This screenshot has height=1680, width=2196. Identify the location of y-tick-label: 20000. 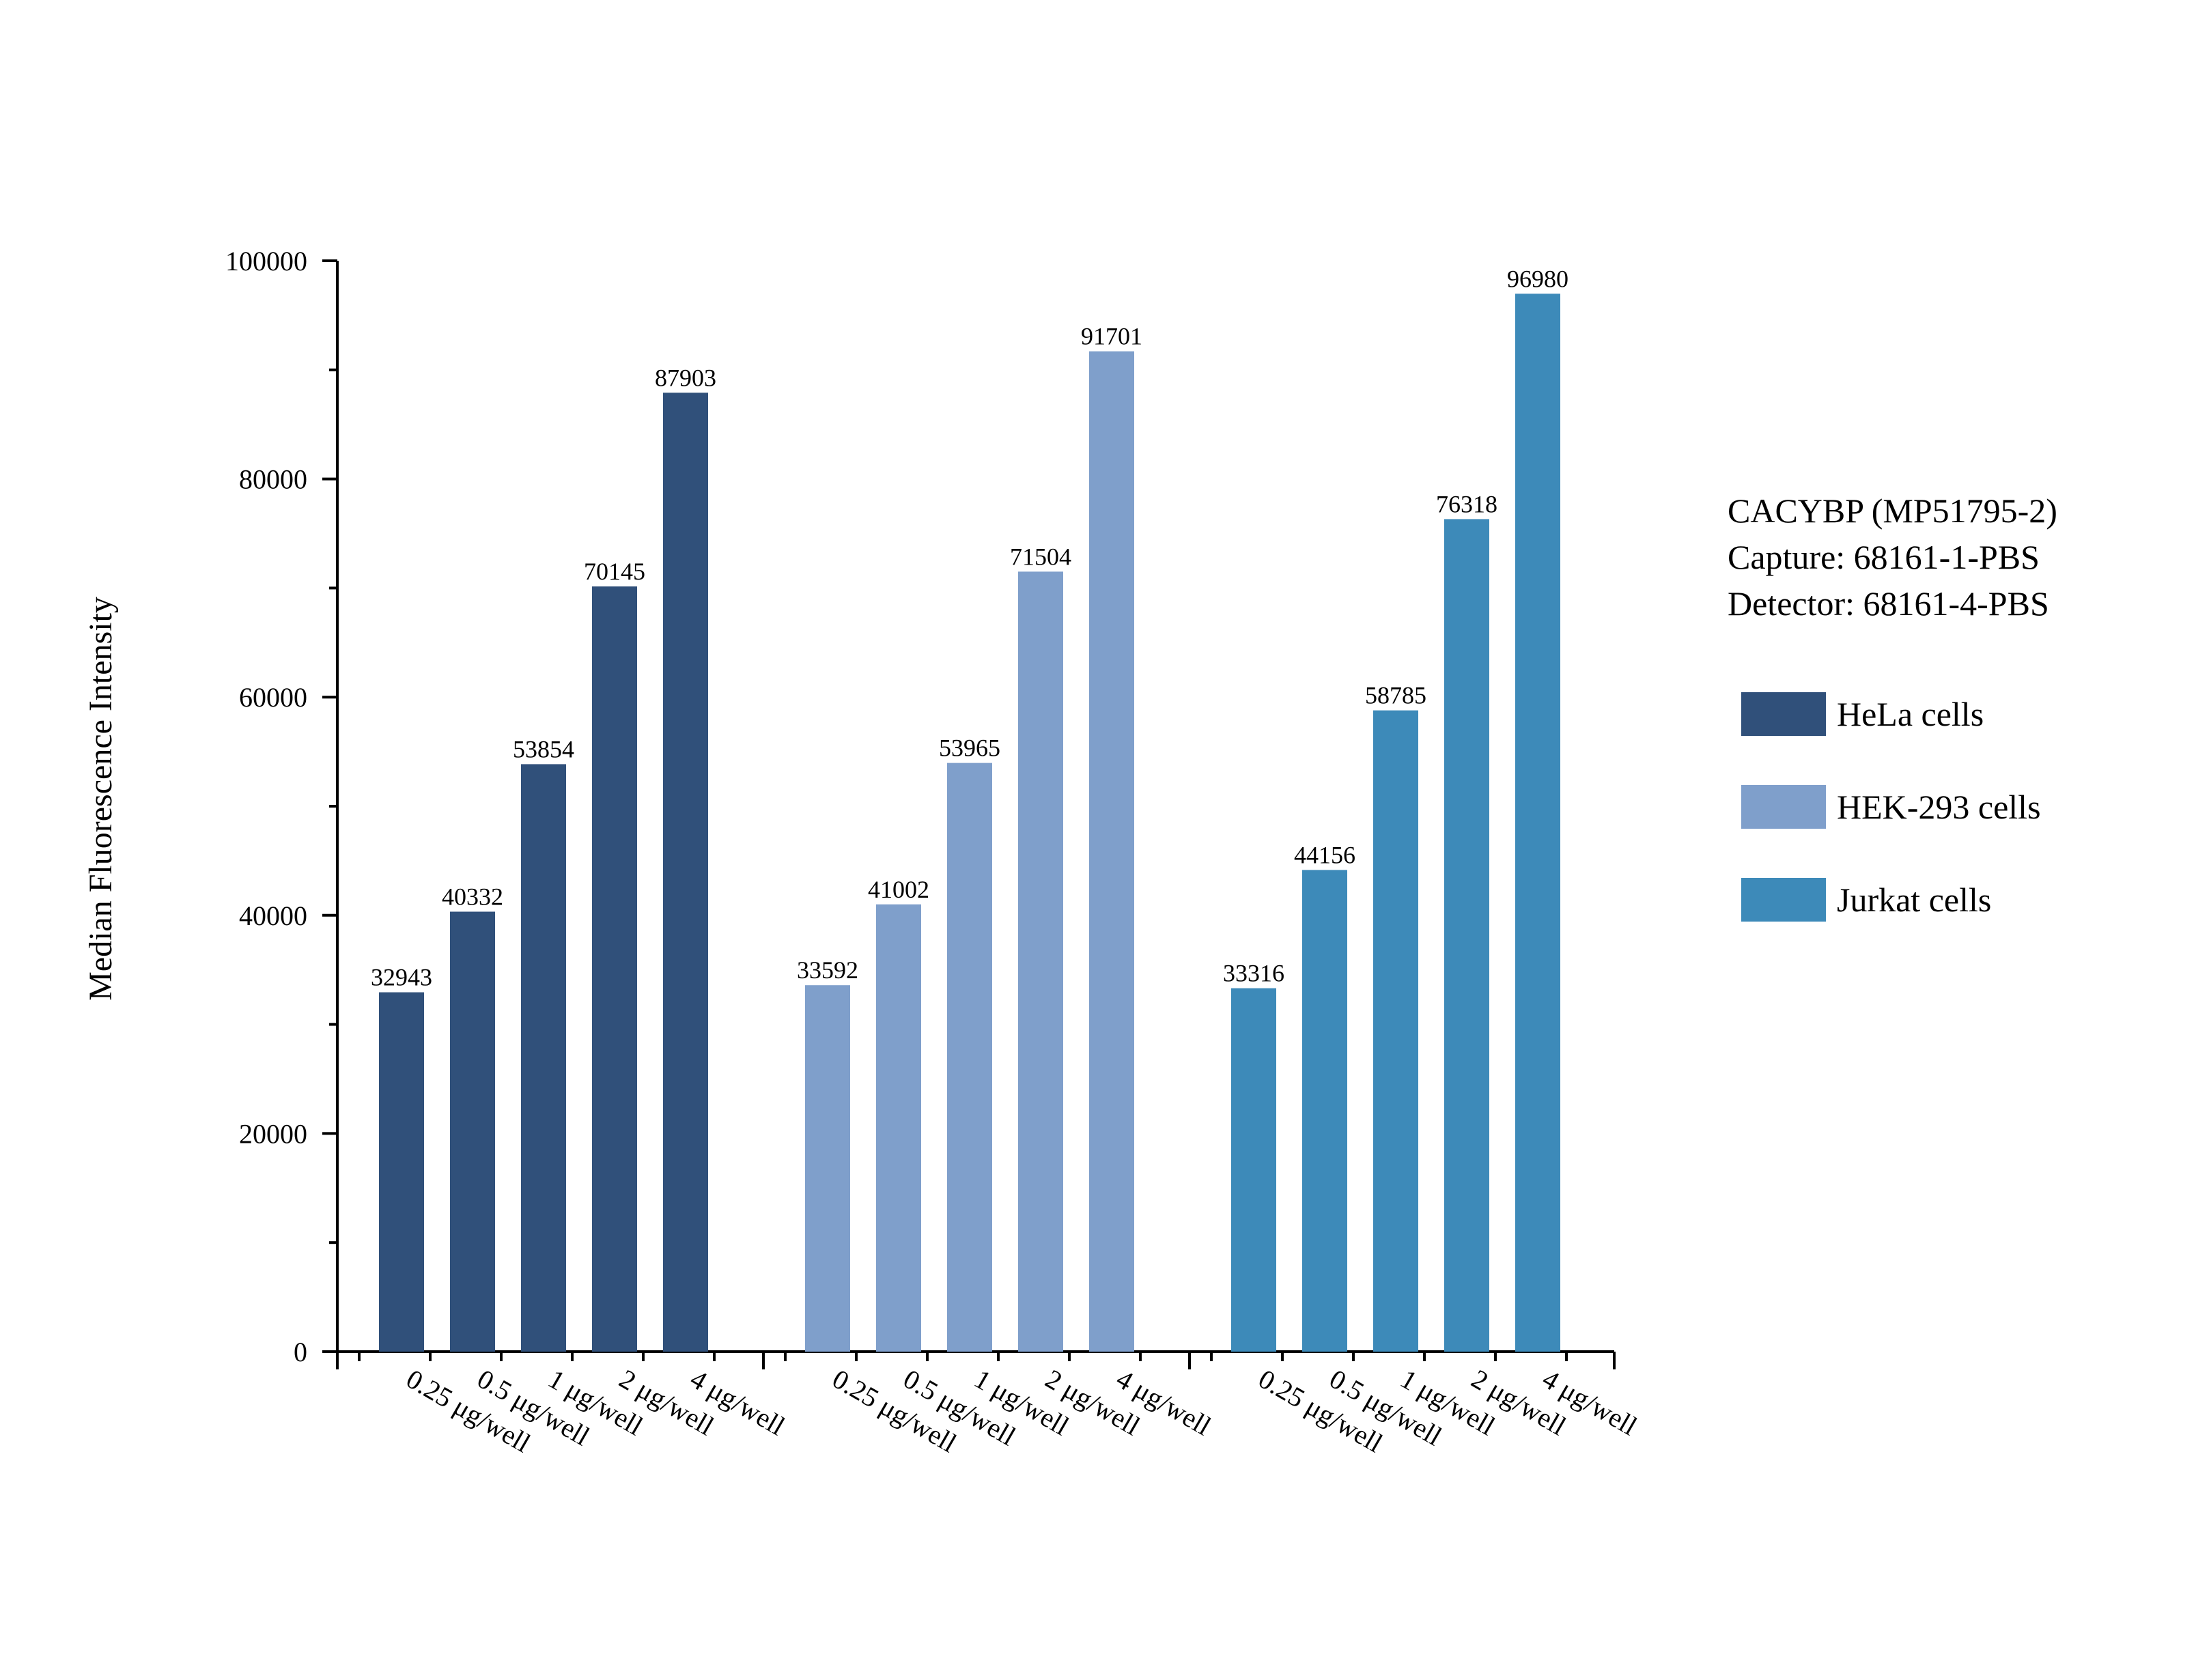
(273, 1133).